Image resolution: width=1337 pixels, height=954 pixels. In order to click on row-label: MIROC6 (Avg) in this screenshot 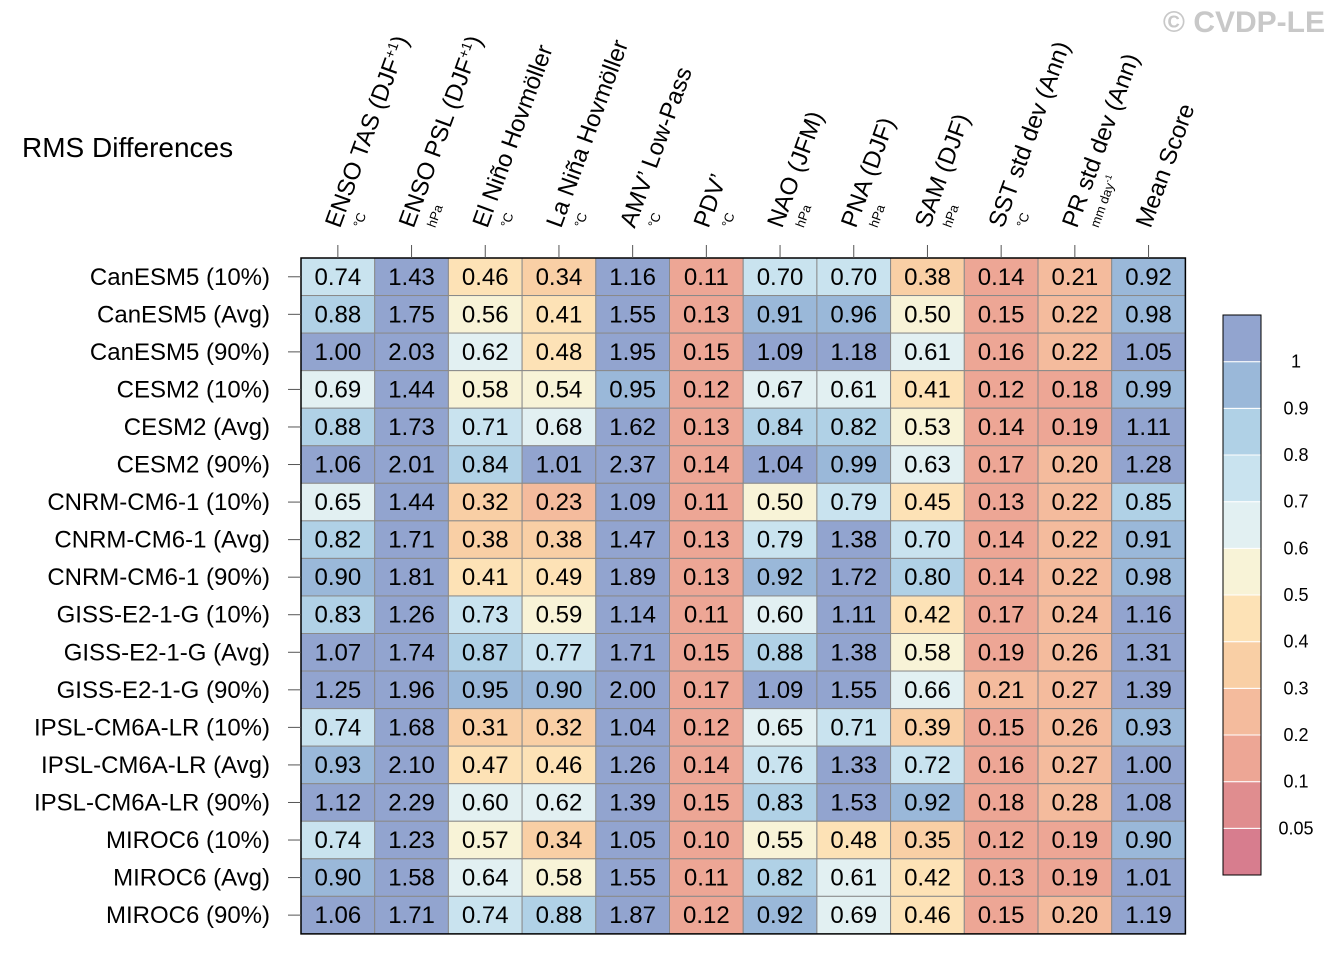, I will do `click(191, 878)`.